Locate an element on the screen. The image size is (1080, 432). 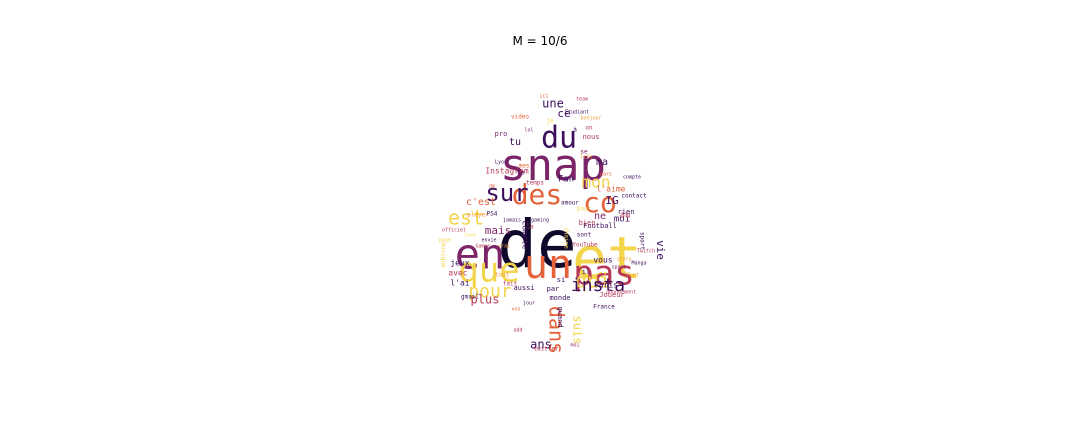
cloud-word: Joueur is located at coordinates (611, 295).